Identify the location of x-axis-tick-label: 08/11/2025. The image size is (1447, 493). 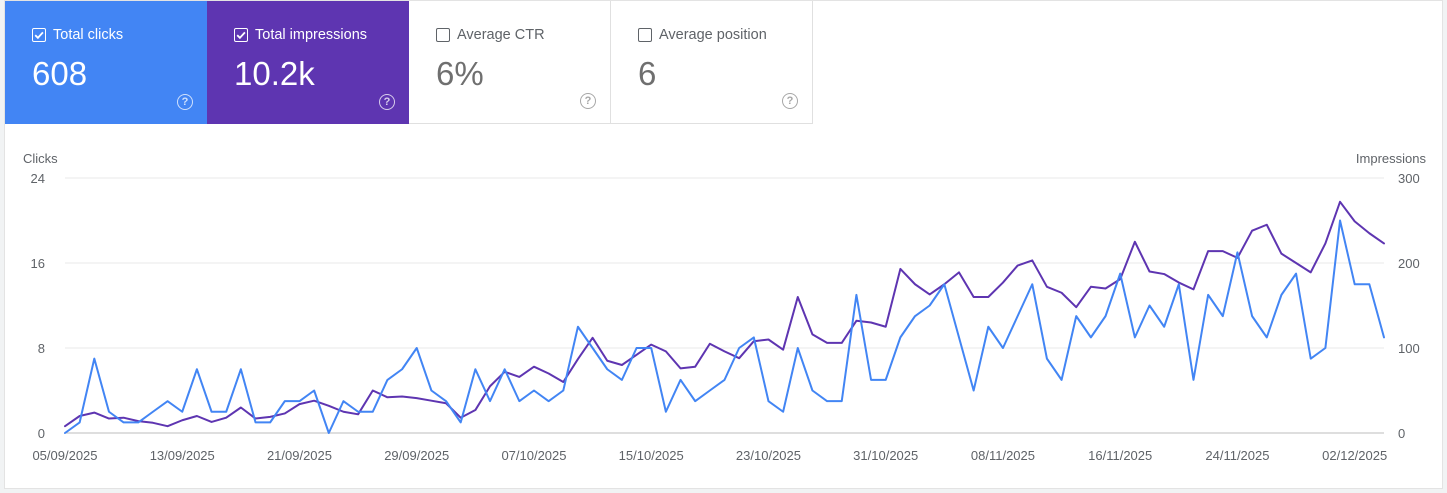
(1003, 455).